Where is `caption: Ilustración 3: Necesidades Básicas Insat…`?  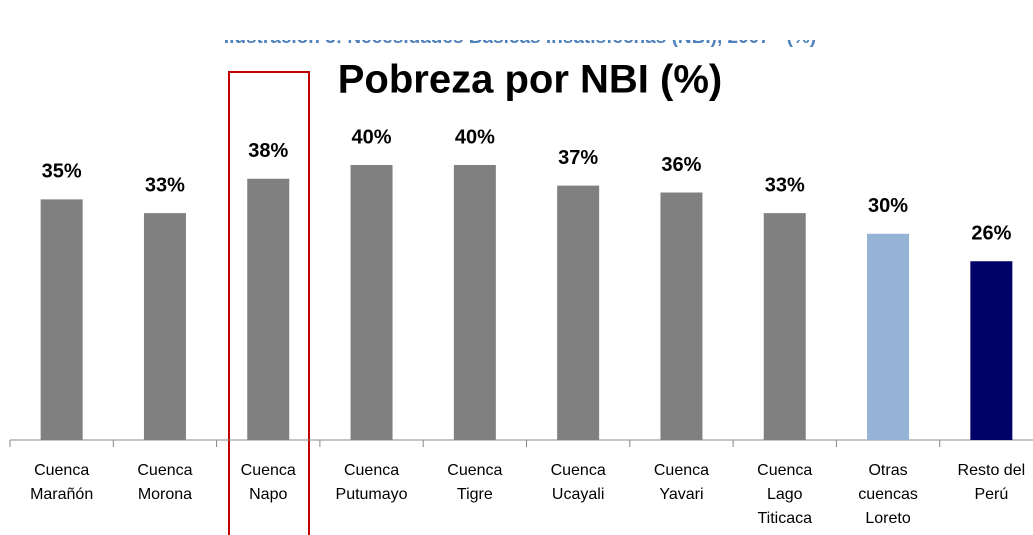 caption: Ilustración 3: Necesidades Básicas Insat… is located at coordinates (520, 37).